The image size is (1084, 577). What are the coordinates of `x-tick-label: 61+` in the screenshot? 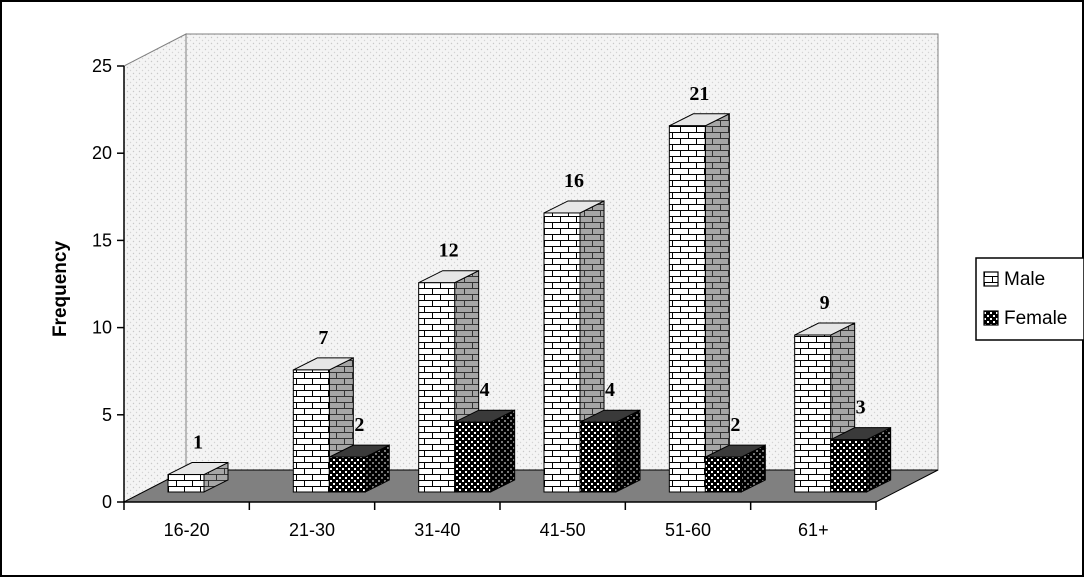 It's located at (813, 530).